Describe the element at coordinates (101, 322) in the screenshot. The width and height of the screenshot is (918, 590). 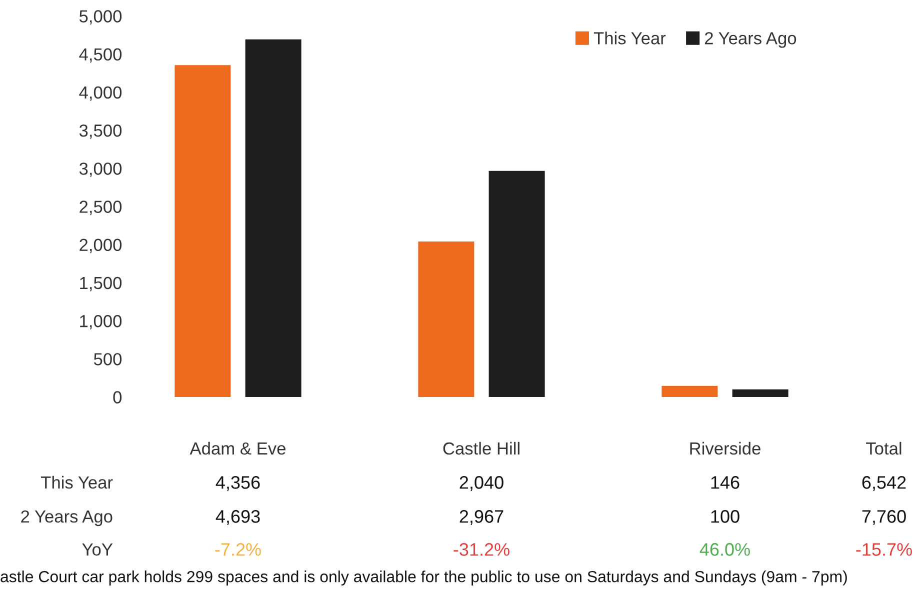
I see `y-tick-label: 1,000` at that location.